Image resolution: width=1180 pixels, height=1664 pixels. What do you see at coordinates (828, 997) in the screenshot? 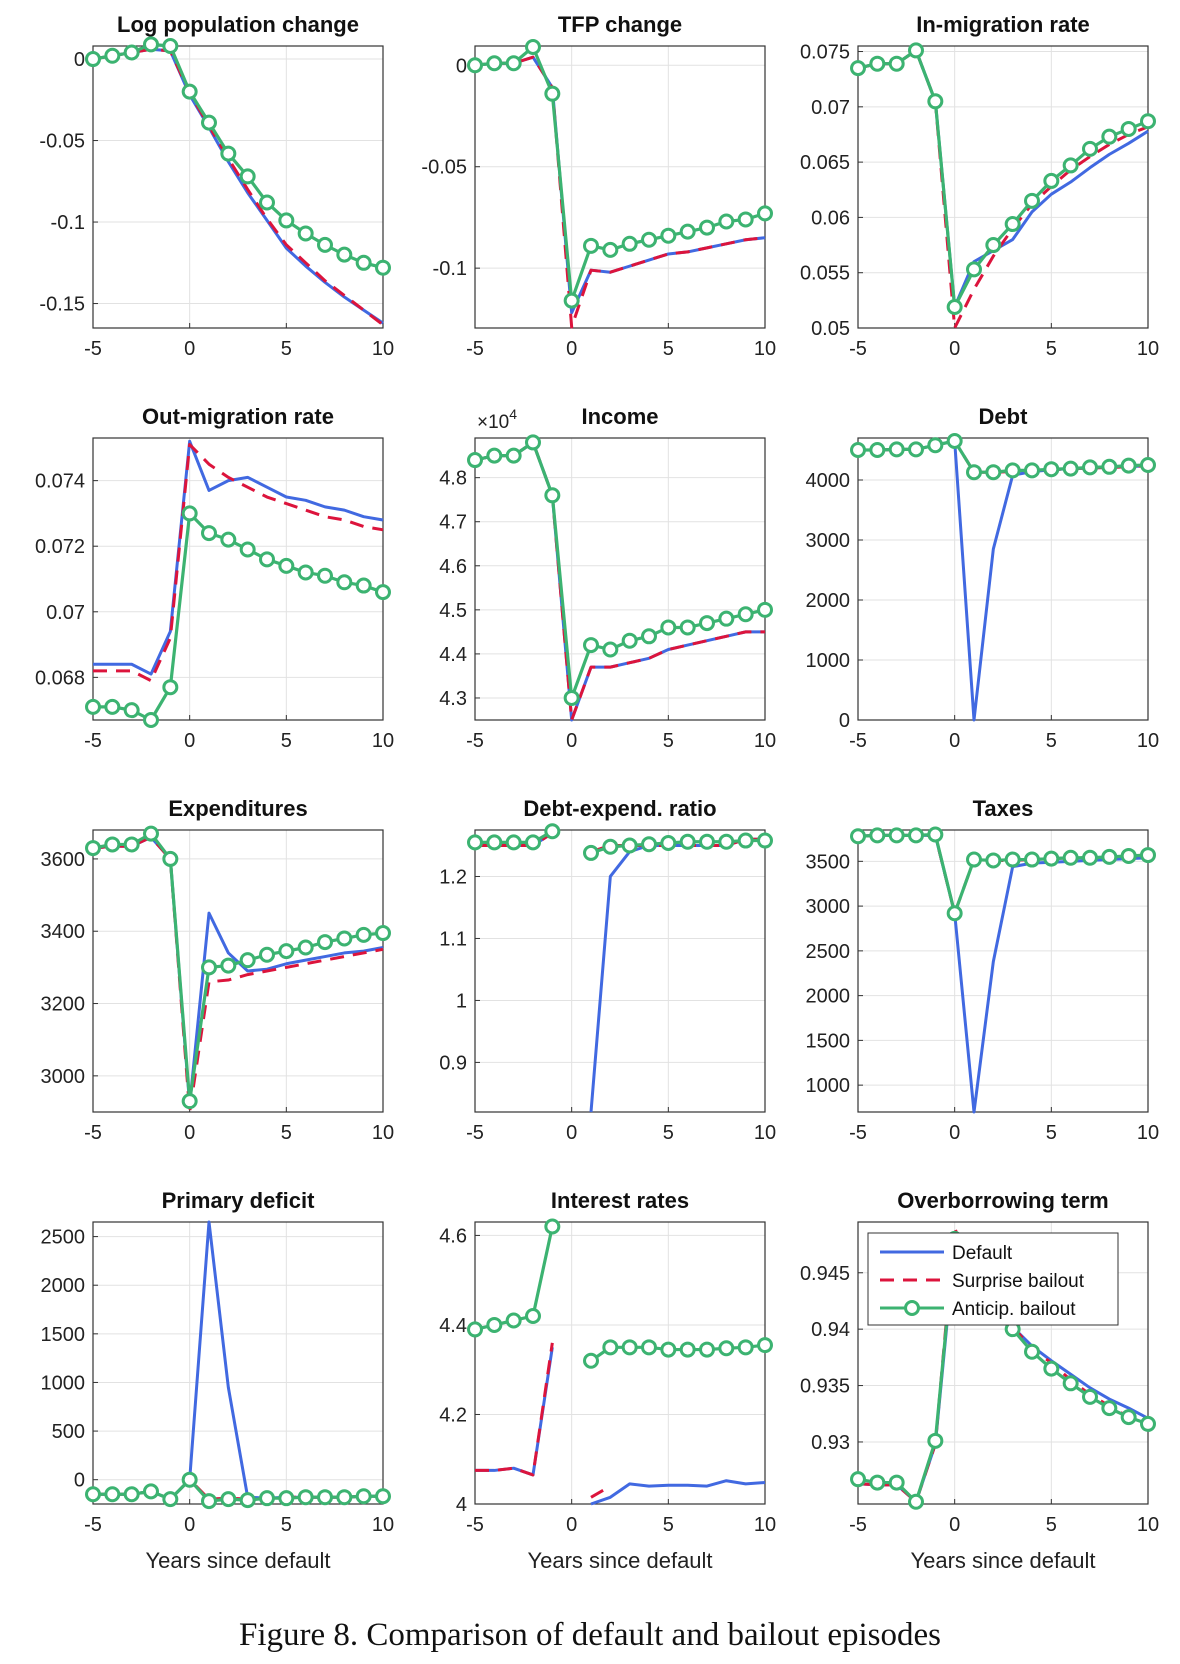
I see `y-tick-label: 2000` at bounding box center [828, 997].